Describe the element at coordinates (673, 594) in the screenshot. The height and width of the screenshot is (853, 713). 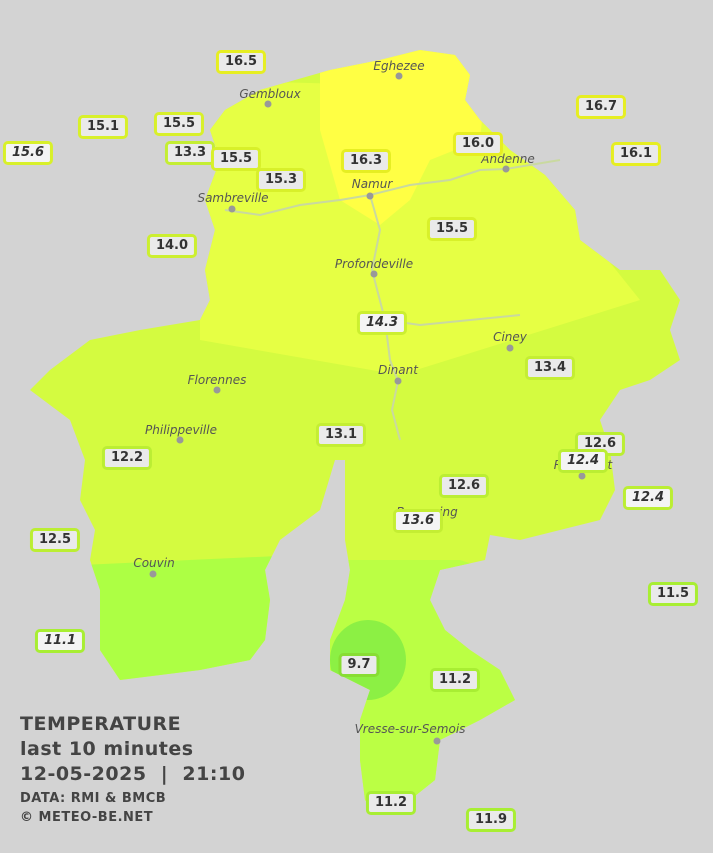
I see `station-value: 11.5` at that location.